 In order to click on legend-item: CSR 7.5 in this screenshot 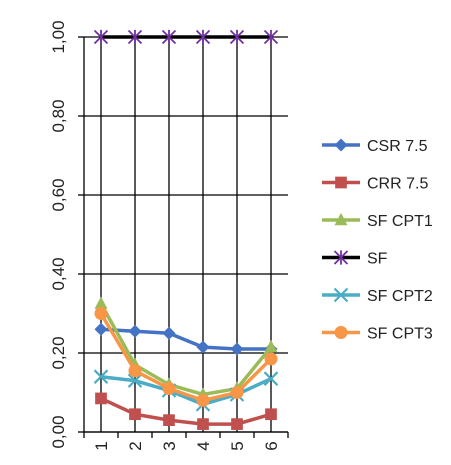, I will do `click(375, 146)`.